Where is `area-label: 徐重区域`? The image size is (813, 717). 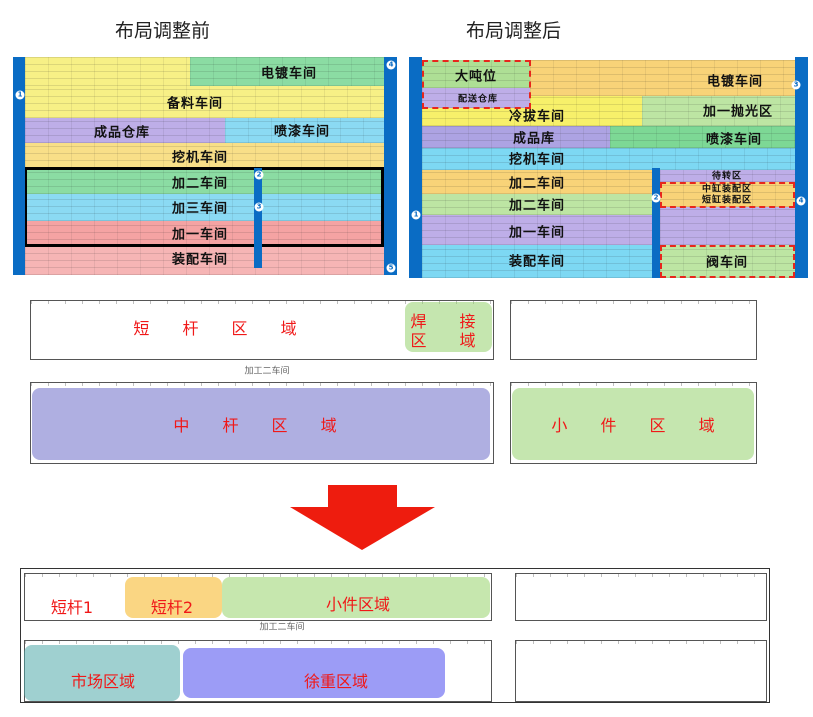 area-label: 徐重区域 is located at coordinates (336, 681).